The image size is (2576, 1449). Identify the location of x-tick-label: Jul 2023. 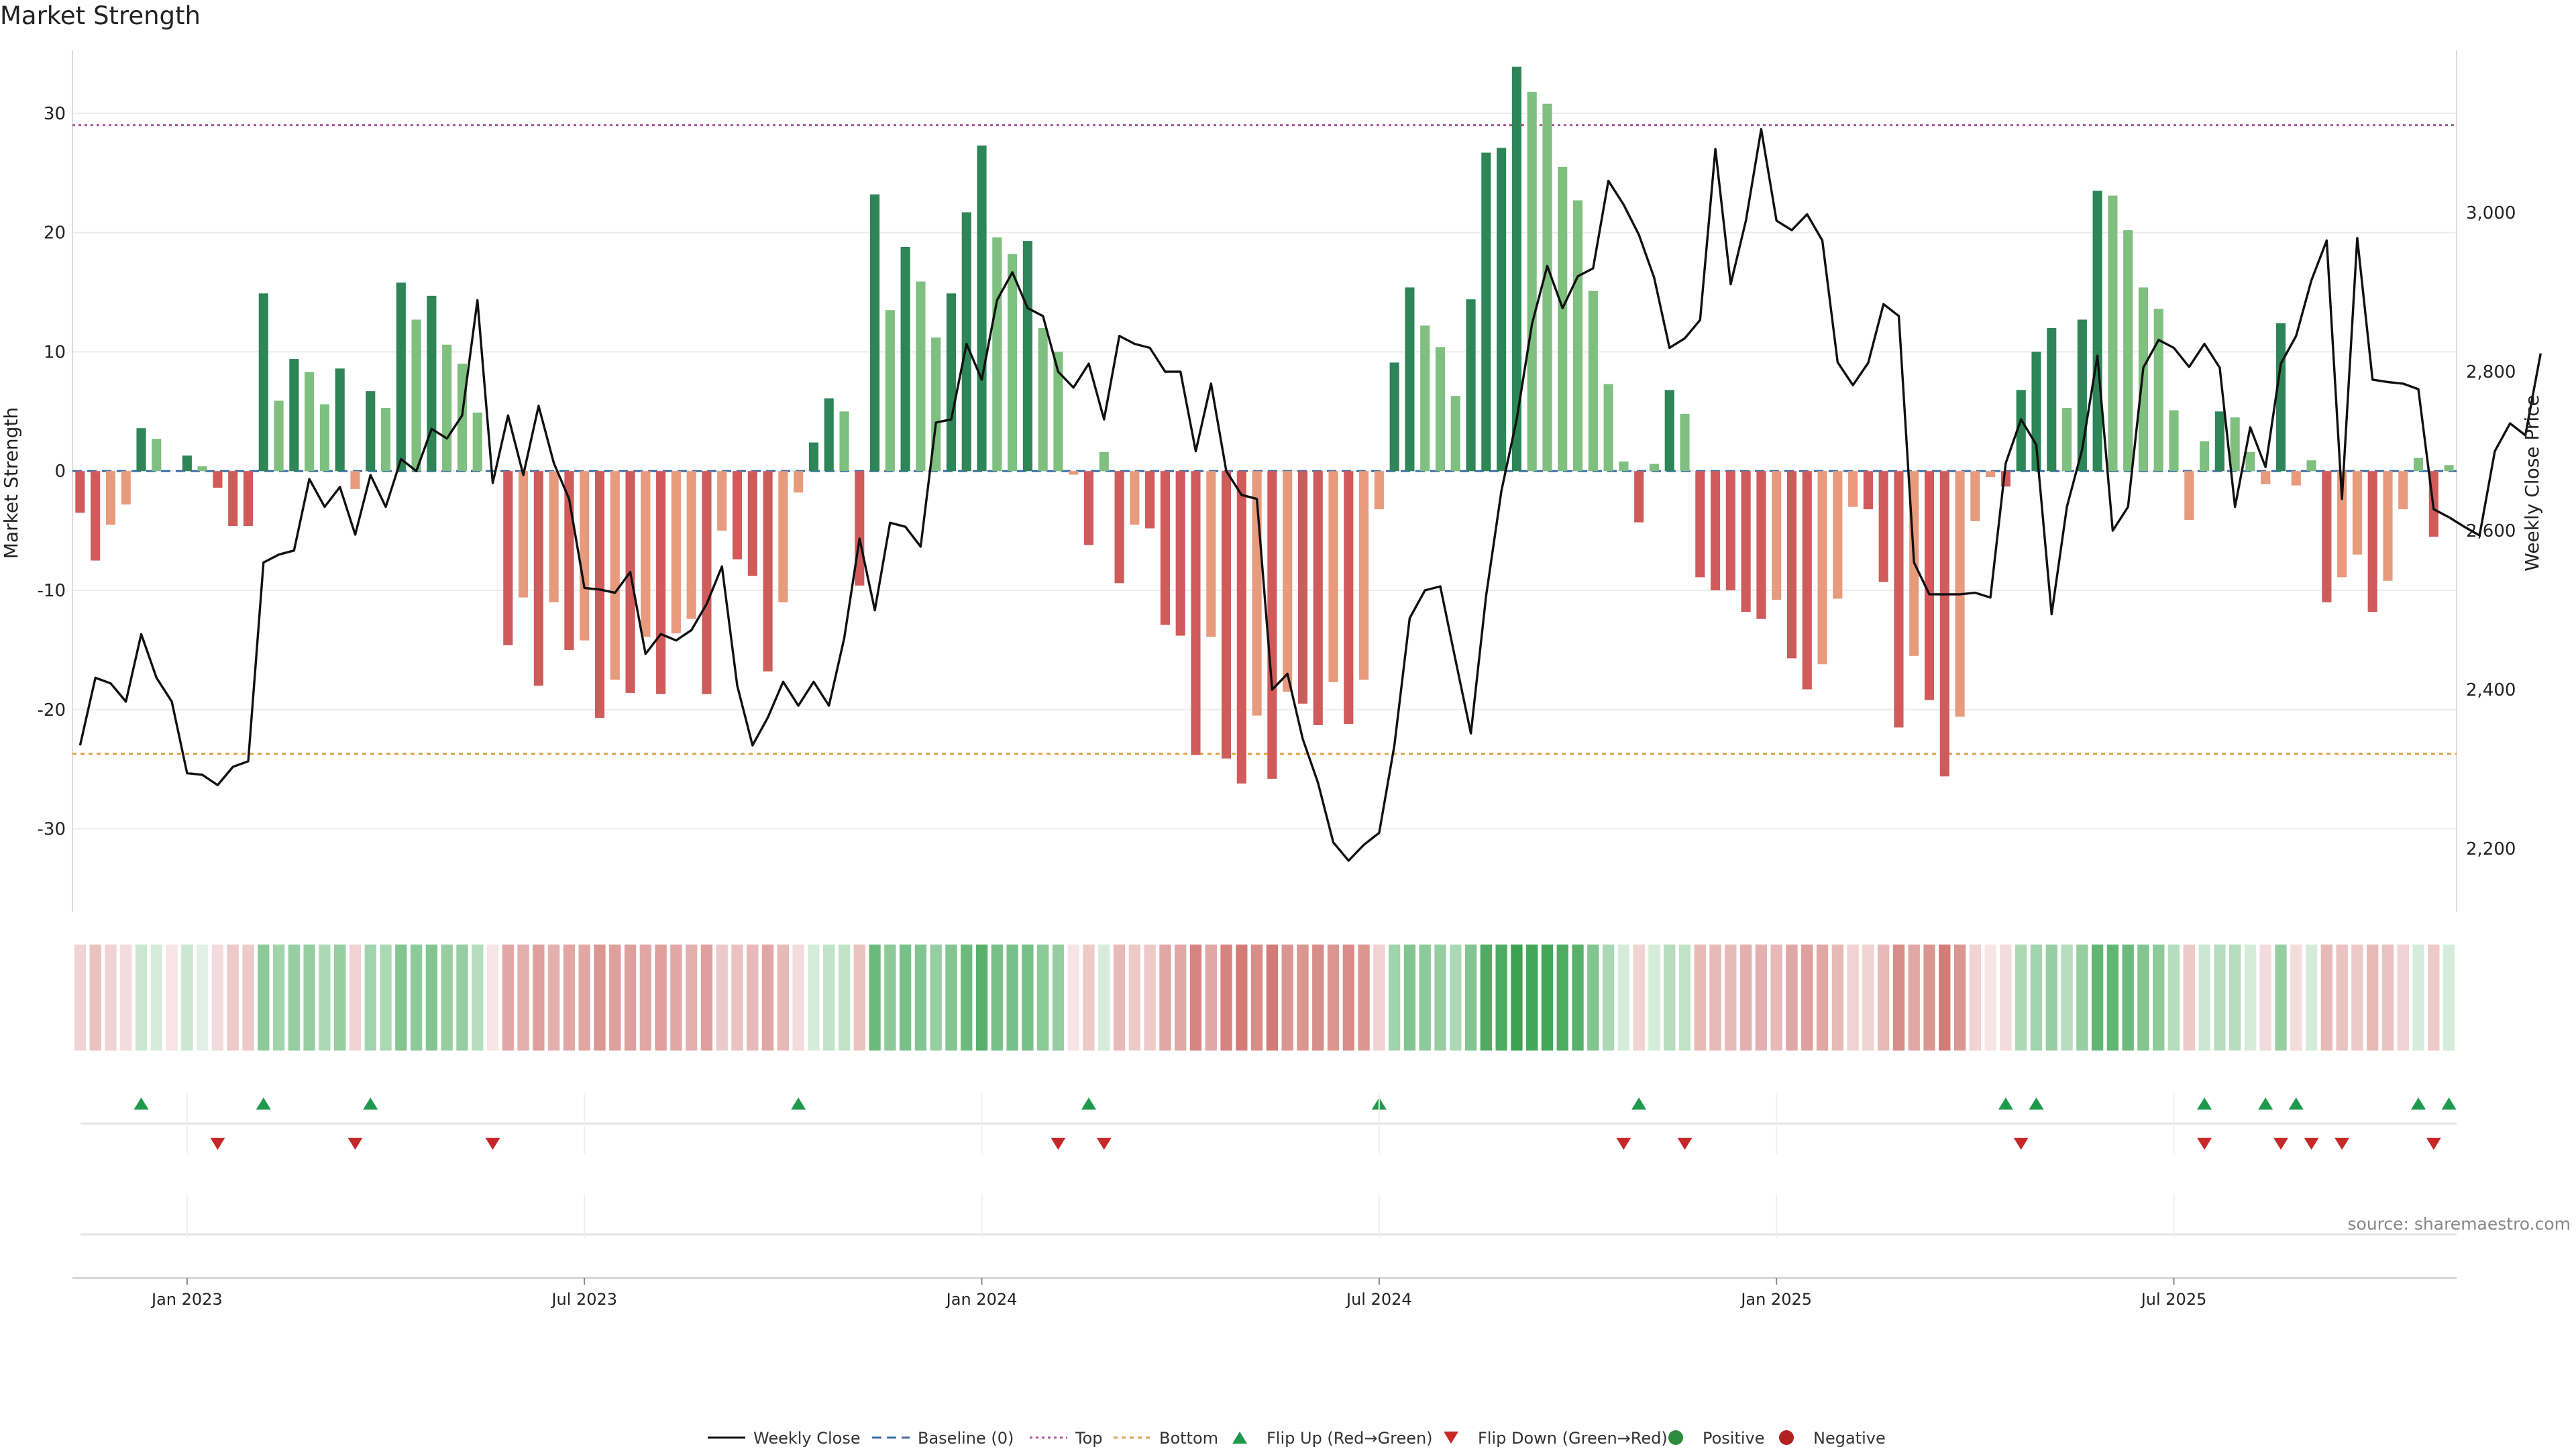
(583, 1299).